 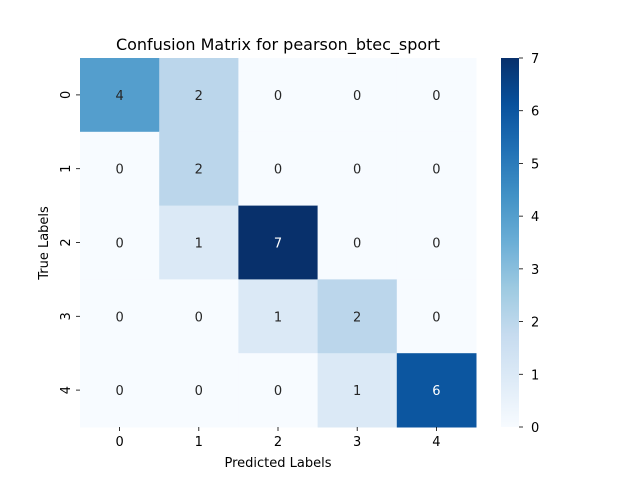 I want to click on colorbar-tick-label: 2, so click(x=535, y=323).